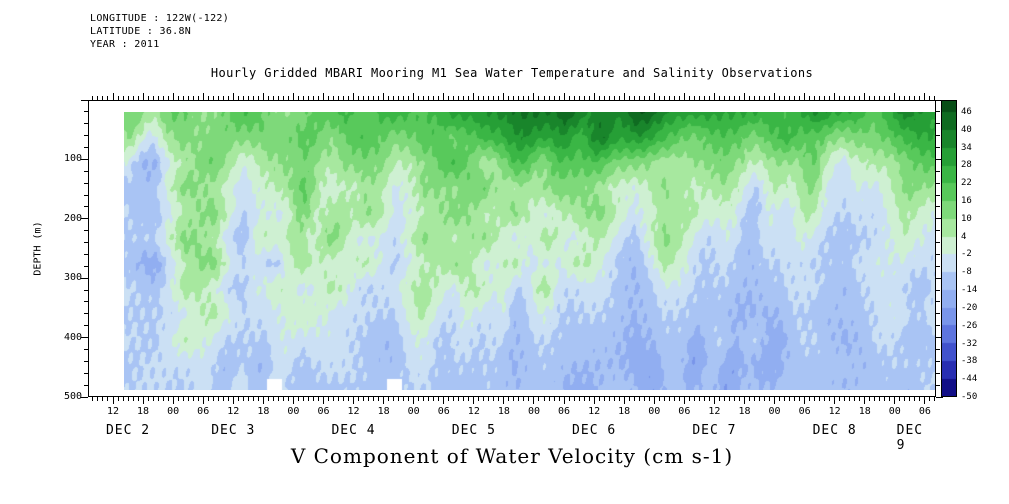  What do you see at coordinates (910, 438) in the screenshot?
I see `x-date-label: DEC 9` at bounding box center [910, 438].